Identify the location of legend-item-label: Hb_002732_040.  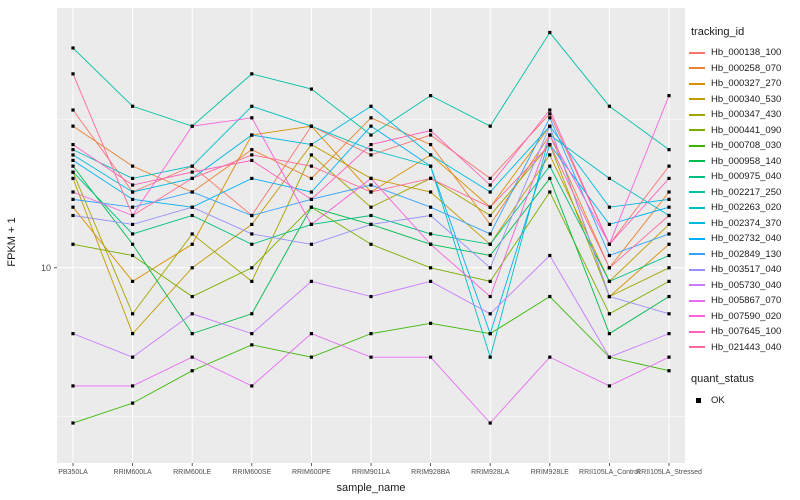
(746, 239).